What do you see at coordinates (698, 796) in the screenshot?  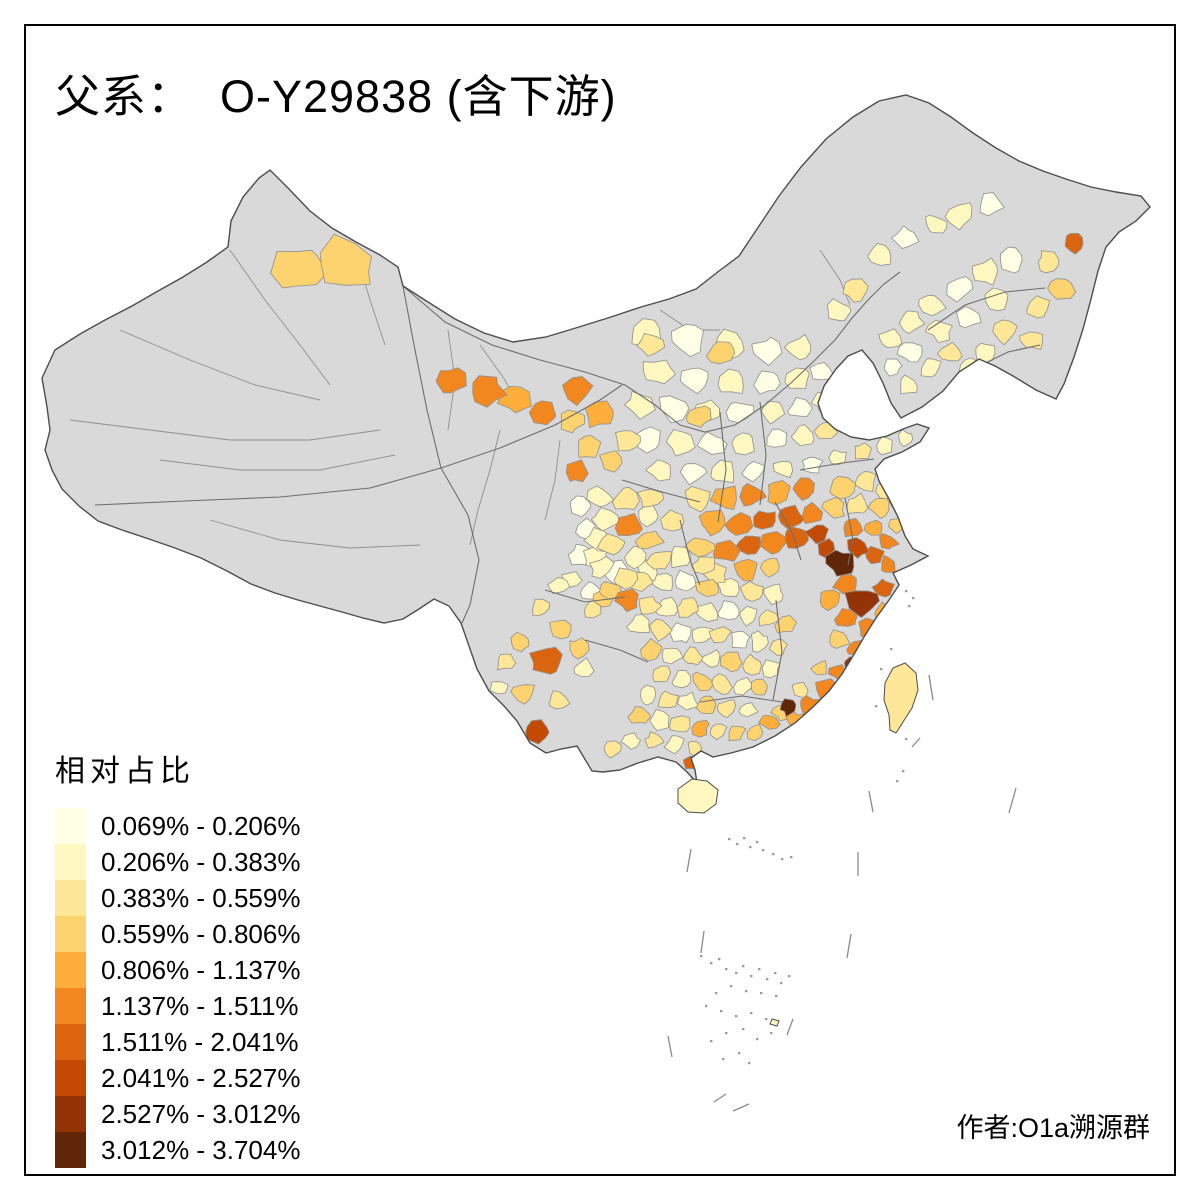 I see `hainan-island` at bounding box center [698, 796].